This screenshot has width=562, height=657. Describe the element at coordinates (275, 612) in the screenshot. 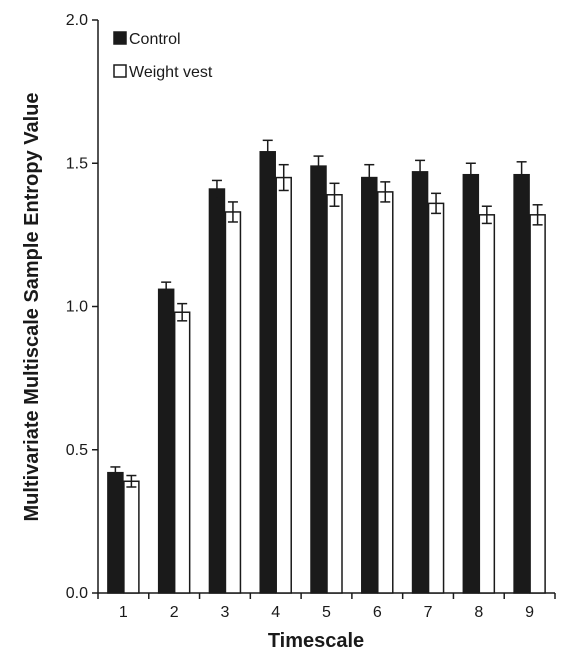

I see `x-tick-label: 4` at that location.